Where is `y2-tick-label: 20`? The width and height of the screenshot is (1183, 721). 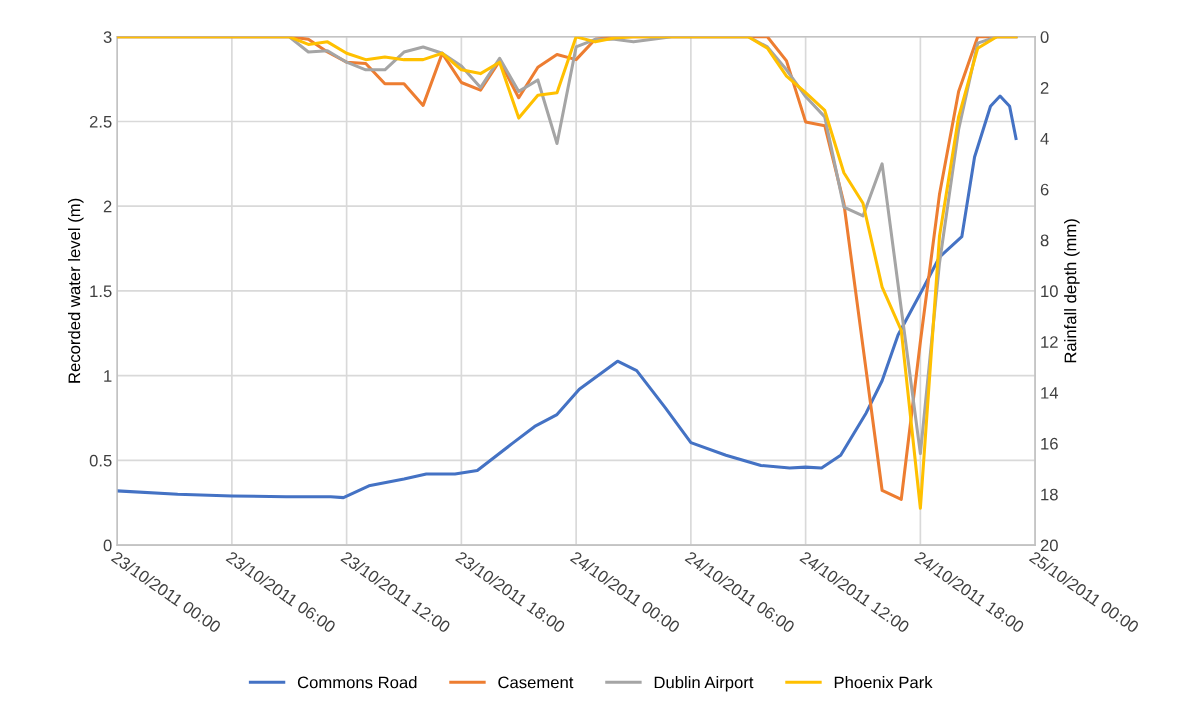 y2-tick-label: 20 is located at coordinates (1049, 545).